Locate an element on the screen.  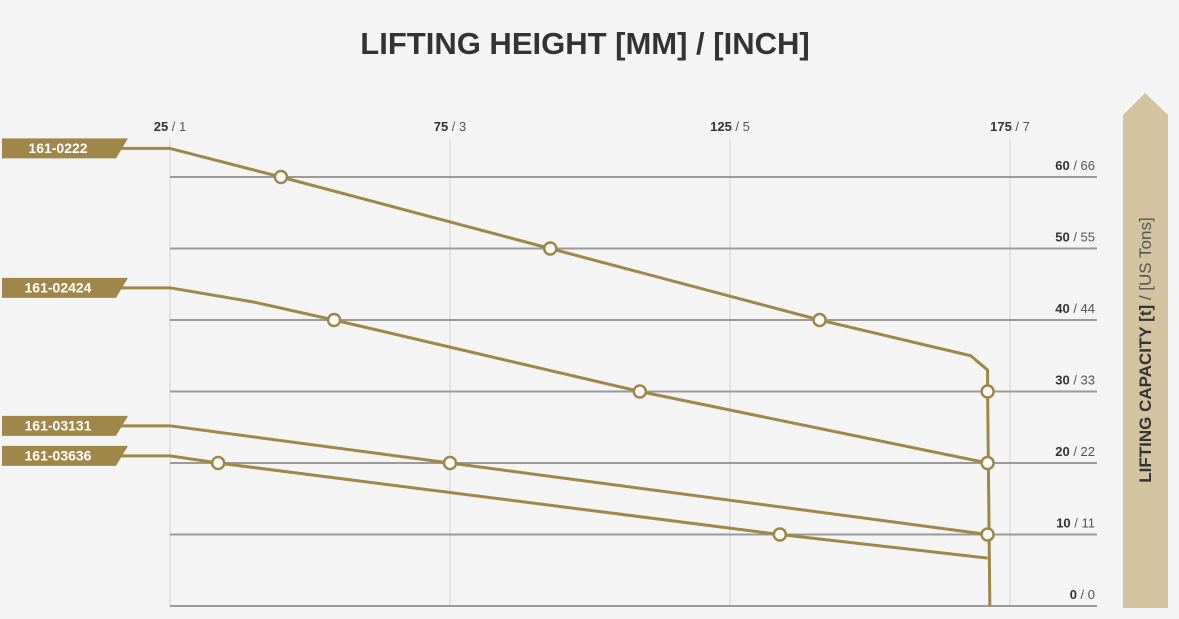
chart-title: LIFTING HEIGHT [MM] / [INCH] is located at coordinates (584, 43).